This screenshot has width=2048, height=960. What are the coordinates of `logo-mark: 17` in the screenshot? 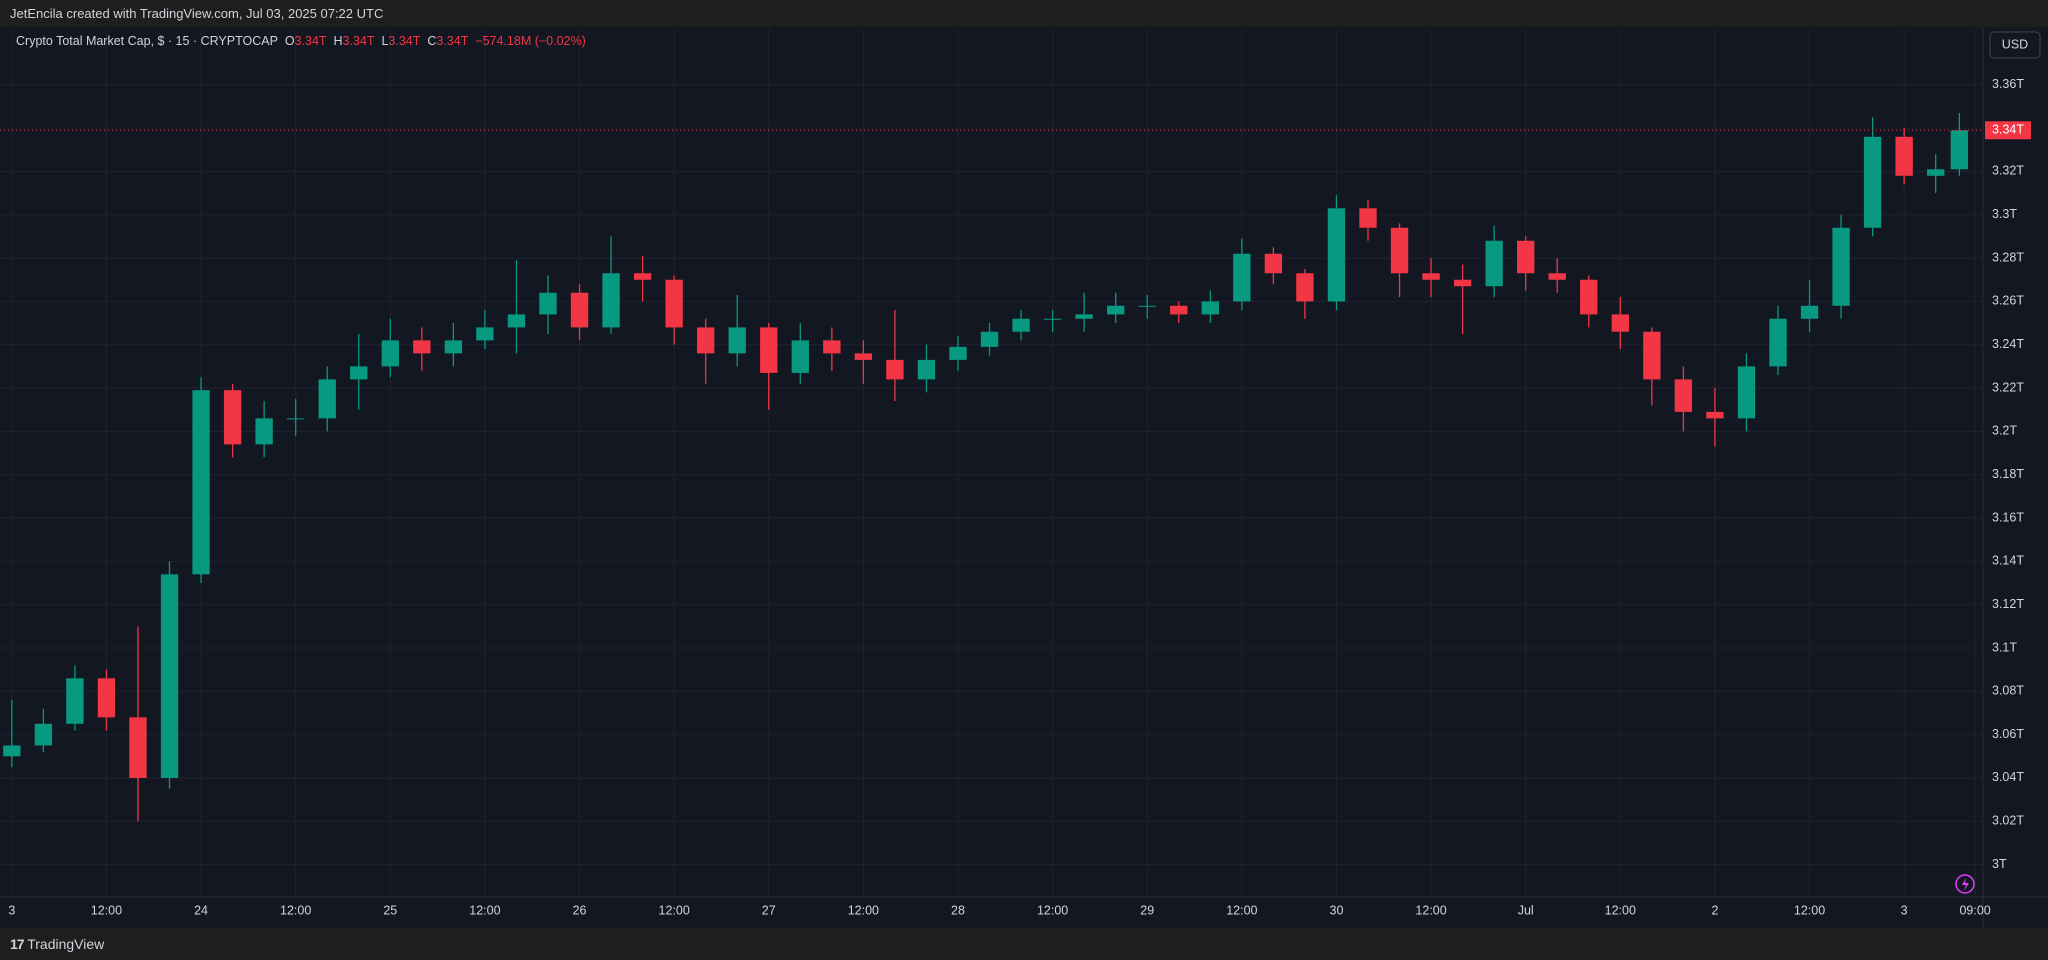 It's located at (17, 944).